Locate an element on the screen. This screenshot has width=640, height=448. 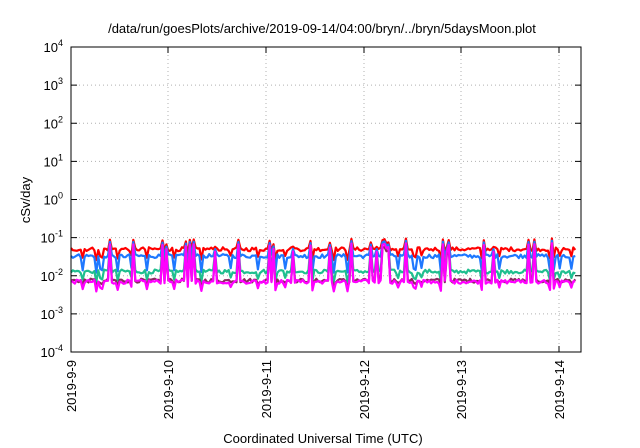
series-group is located at coordinates (323, 265).